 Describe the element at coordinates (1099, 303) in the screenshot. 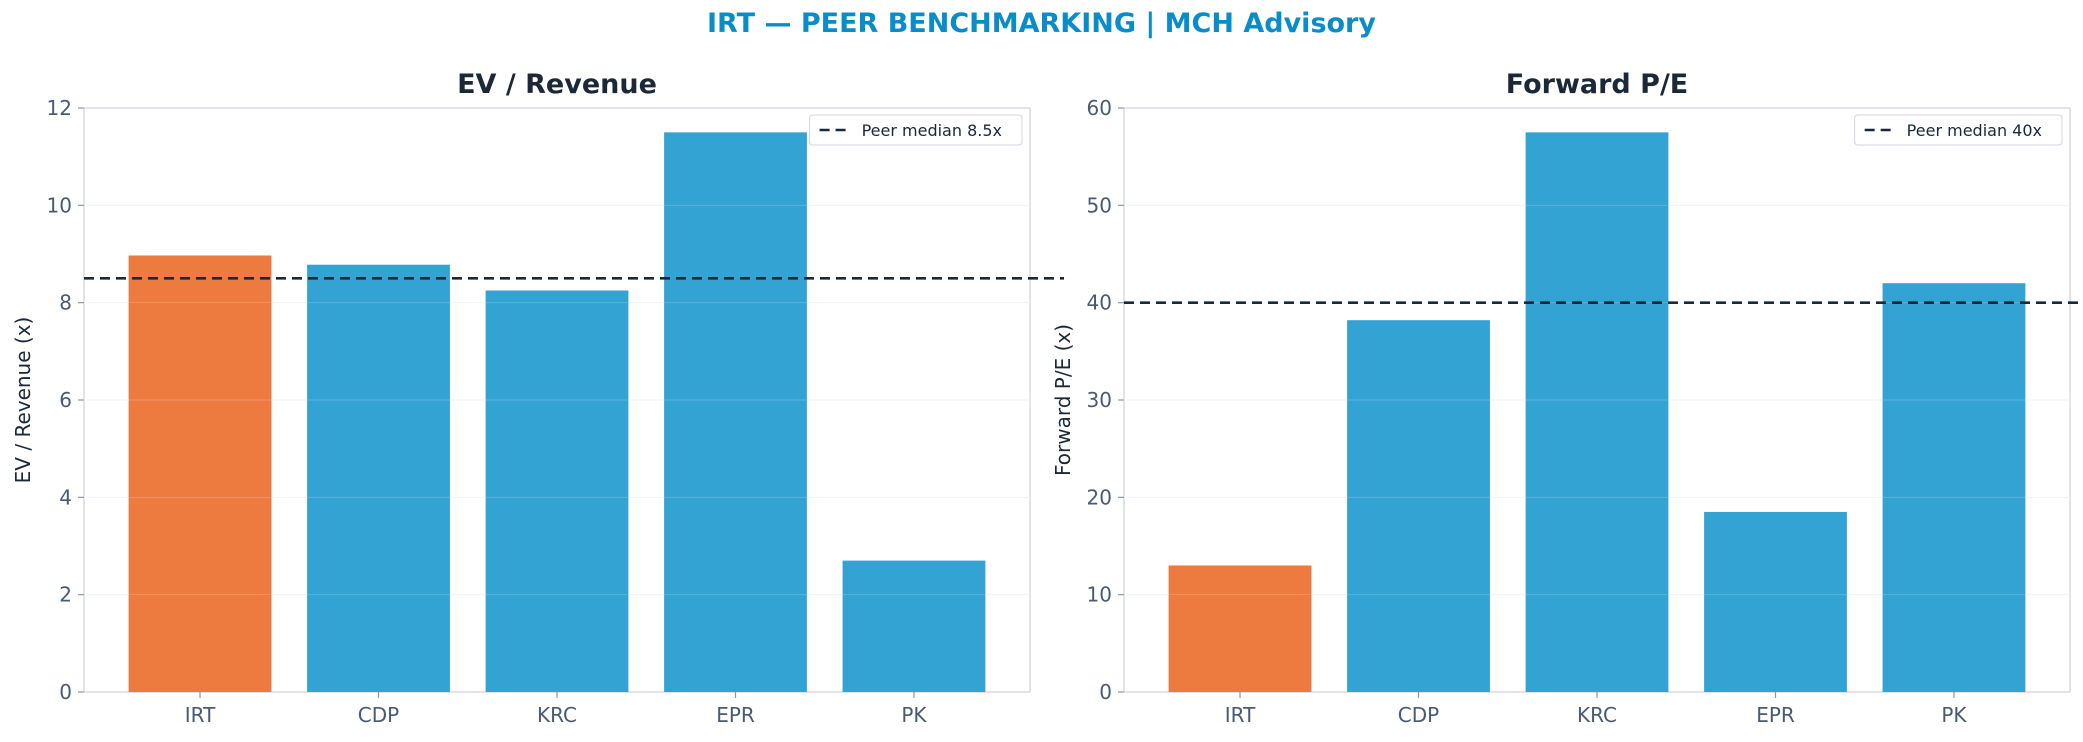

I see `y-tick-label: 40` at that location.